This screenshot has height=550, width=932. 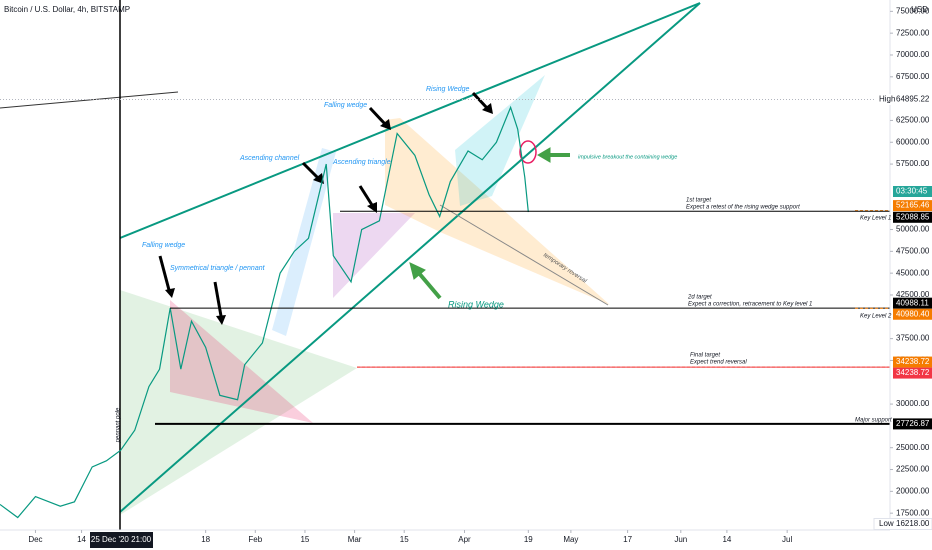 I want to click on x-tick-label: Feb, so click(x=255, y=539).